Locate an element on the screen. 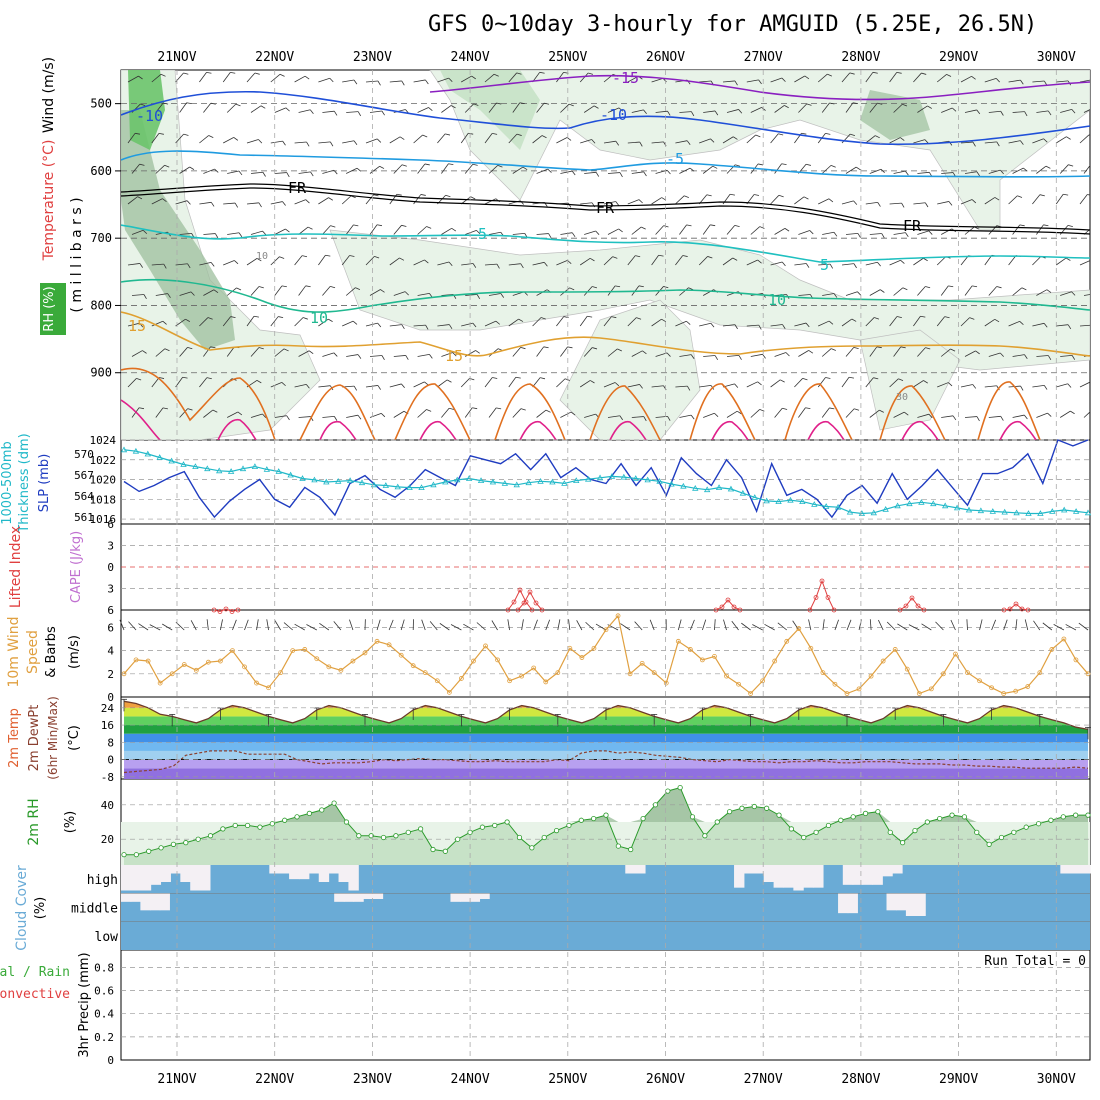 The width and height of the screenshot is (1100, 1100). date-bottom-label: 28NOV is located at coordinates (860, 1079).